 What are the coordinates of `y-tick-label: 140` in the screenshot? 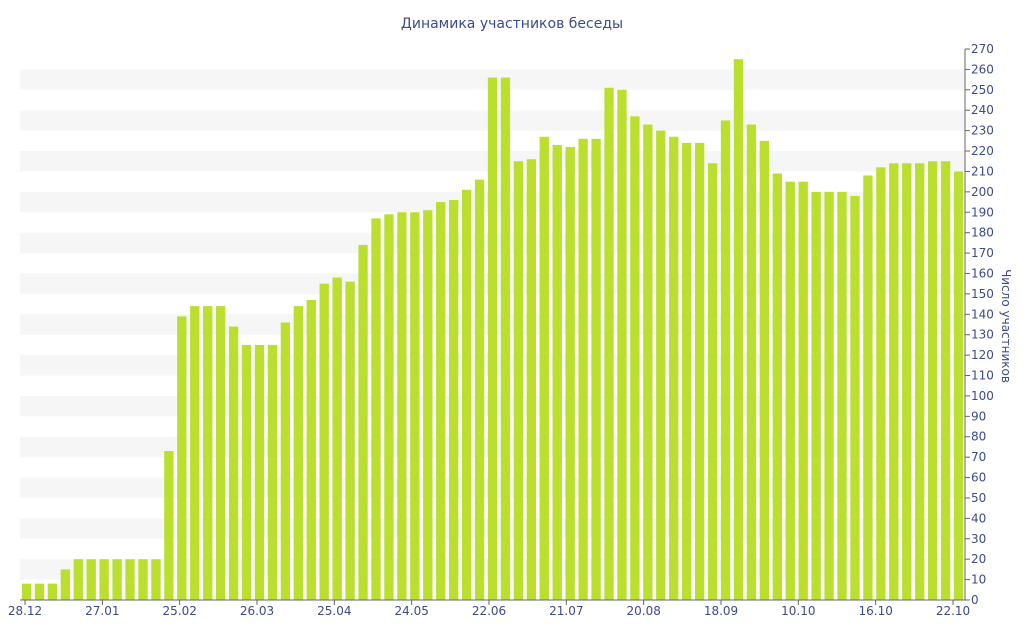 It's located at (982, 314).